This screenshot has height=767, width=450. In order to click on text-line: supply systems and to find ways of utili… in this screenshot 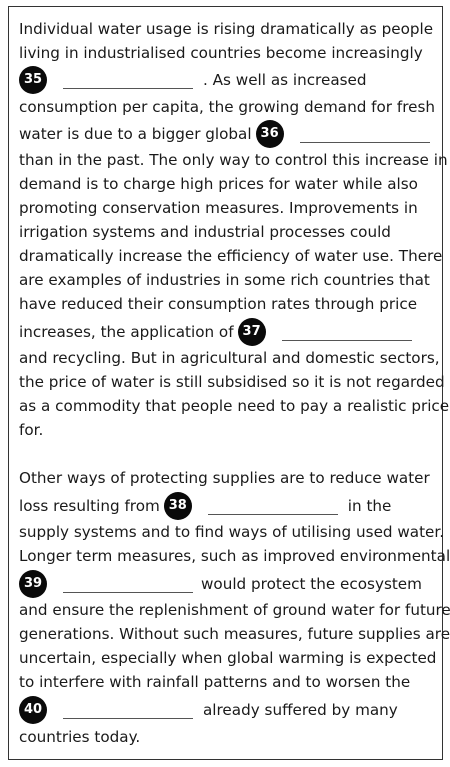, I will do `click(231, 532)`.